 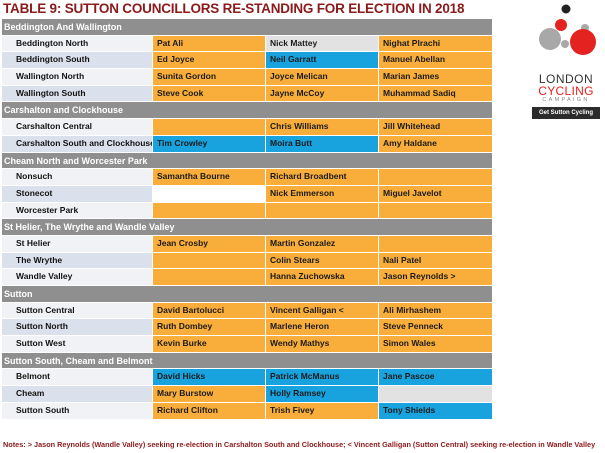 What do you see at coordinates (77, 277) in the screenshot?
I see `ward-name: Wandle Valley` at bounding box center [77, 277].